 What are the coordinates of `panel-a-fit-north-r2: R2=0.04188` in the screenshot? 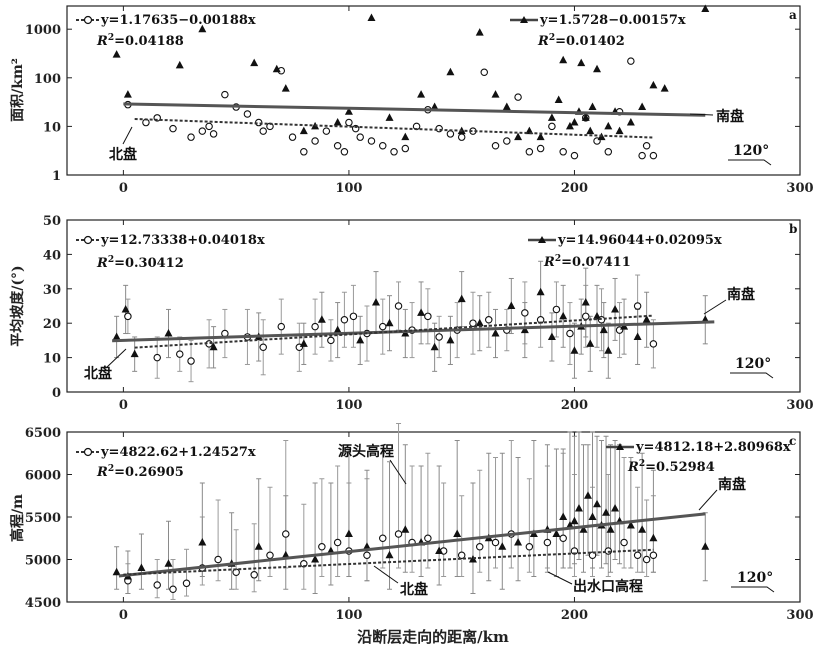 It's located at (140, 41).